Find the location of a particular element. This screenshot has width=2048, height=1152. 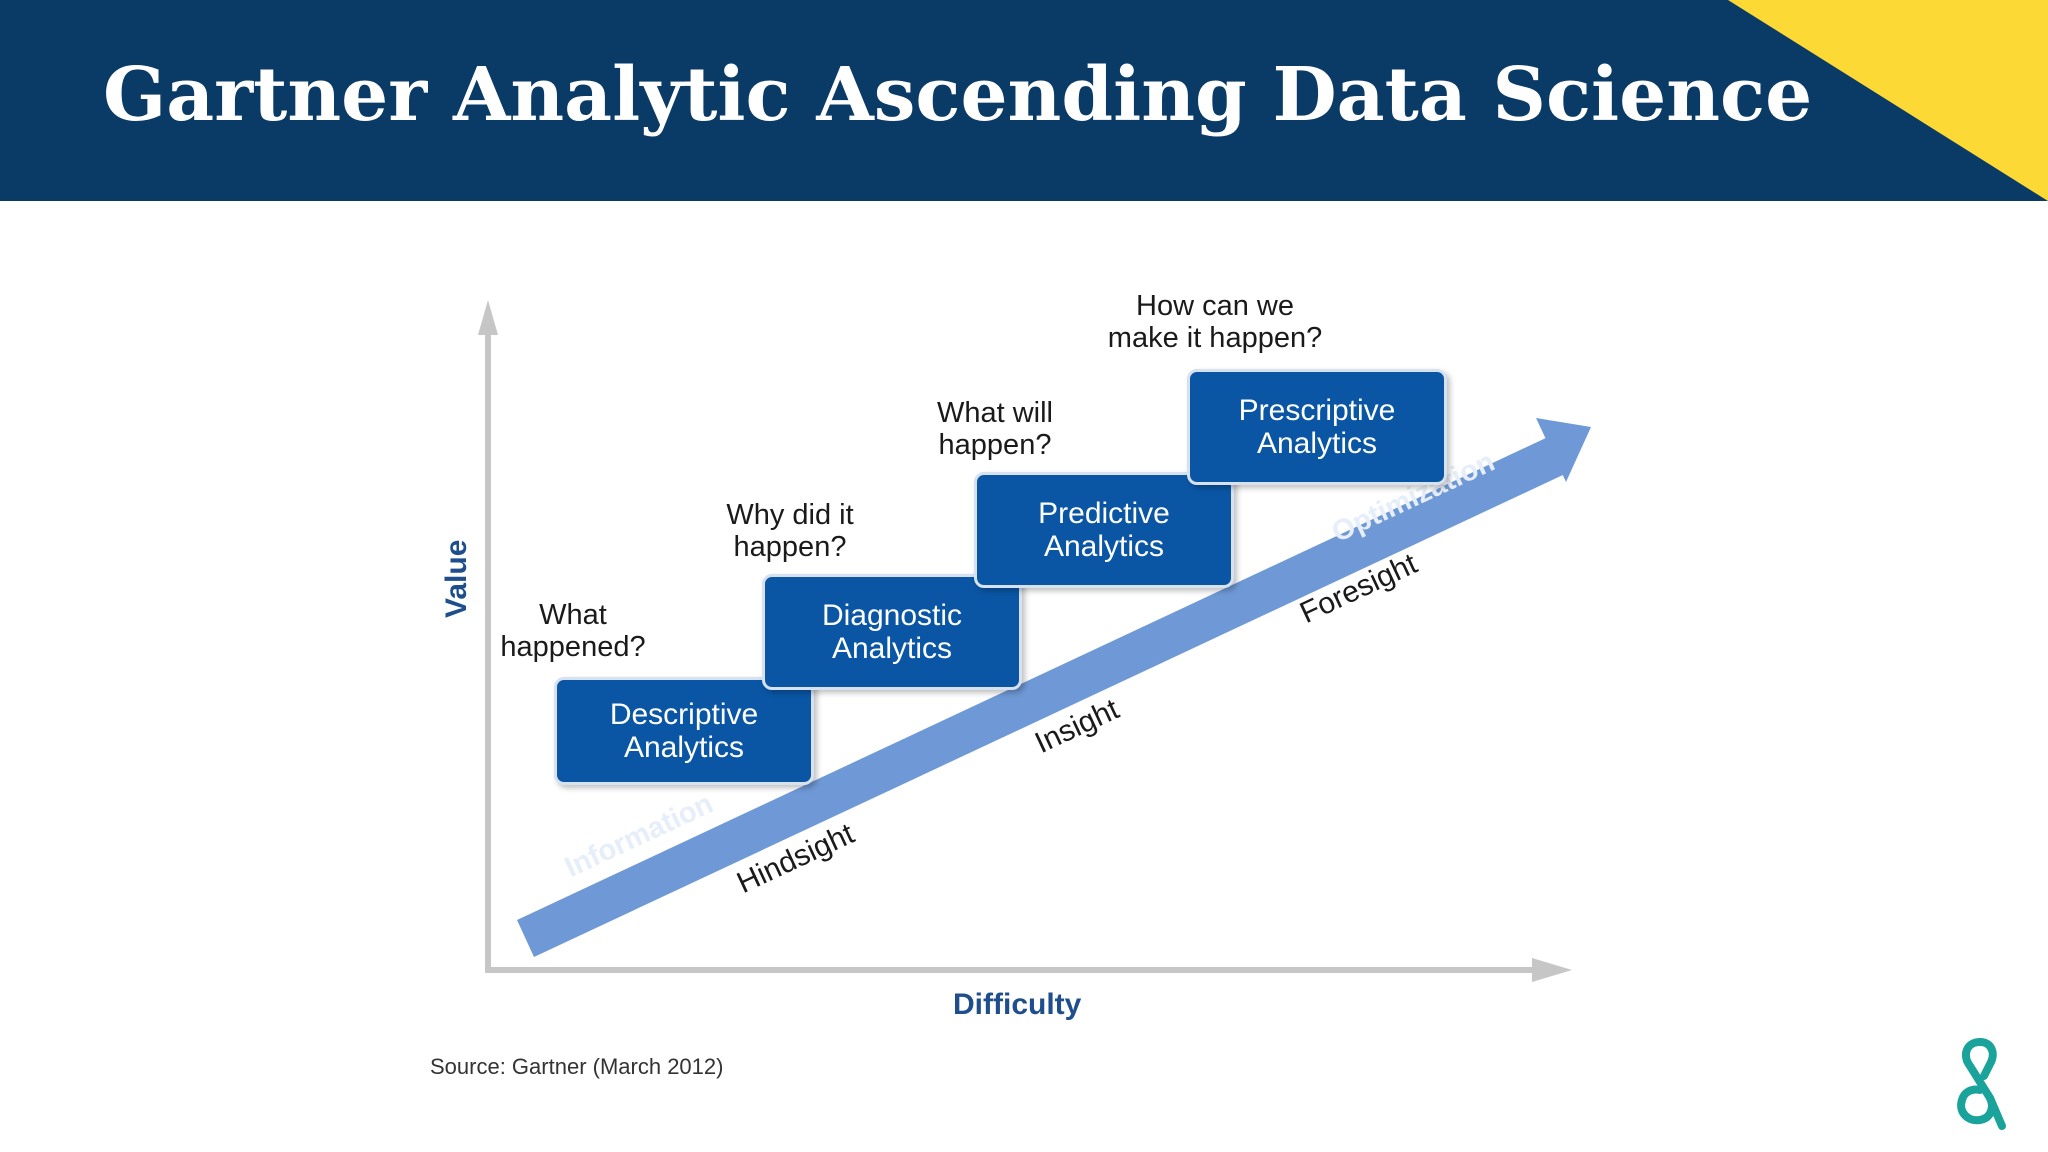

stage-prescriptive-line2: Analytics is located at coordinates (1317, 443).